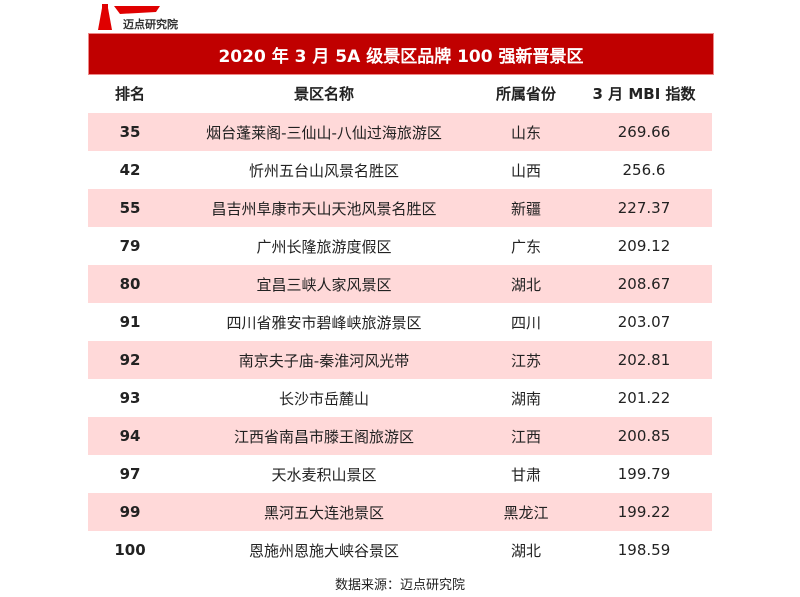 The image size is (800, 597). Describe the element at coordinates (323, 550) in the screenshot. I see `name-cell: 恩施州恩施大峡谷景区` at that location.